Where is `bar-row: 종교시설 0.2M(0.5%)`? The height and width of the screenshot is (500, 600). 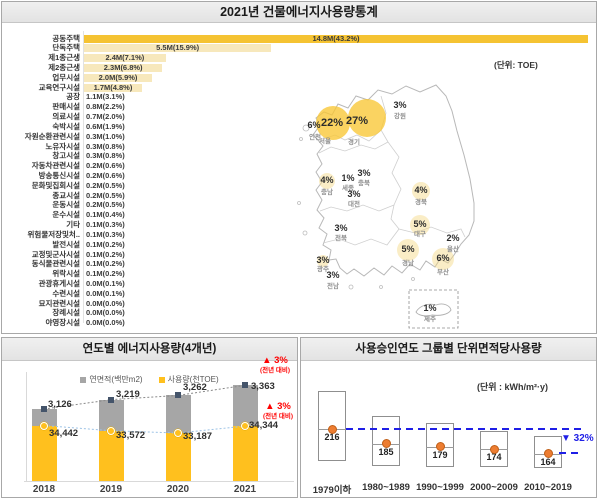
bar-row: 종교시설 0.2M(0.5%) is located at coordinates (299, 196).